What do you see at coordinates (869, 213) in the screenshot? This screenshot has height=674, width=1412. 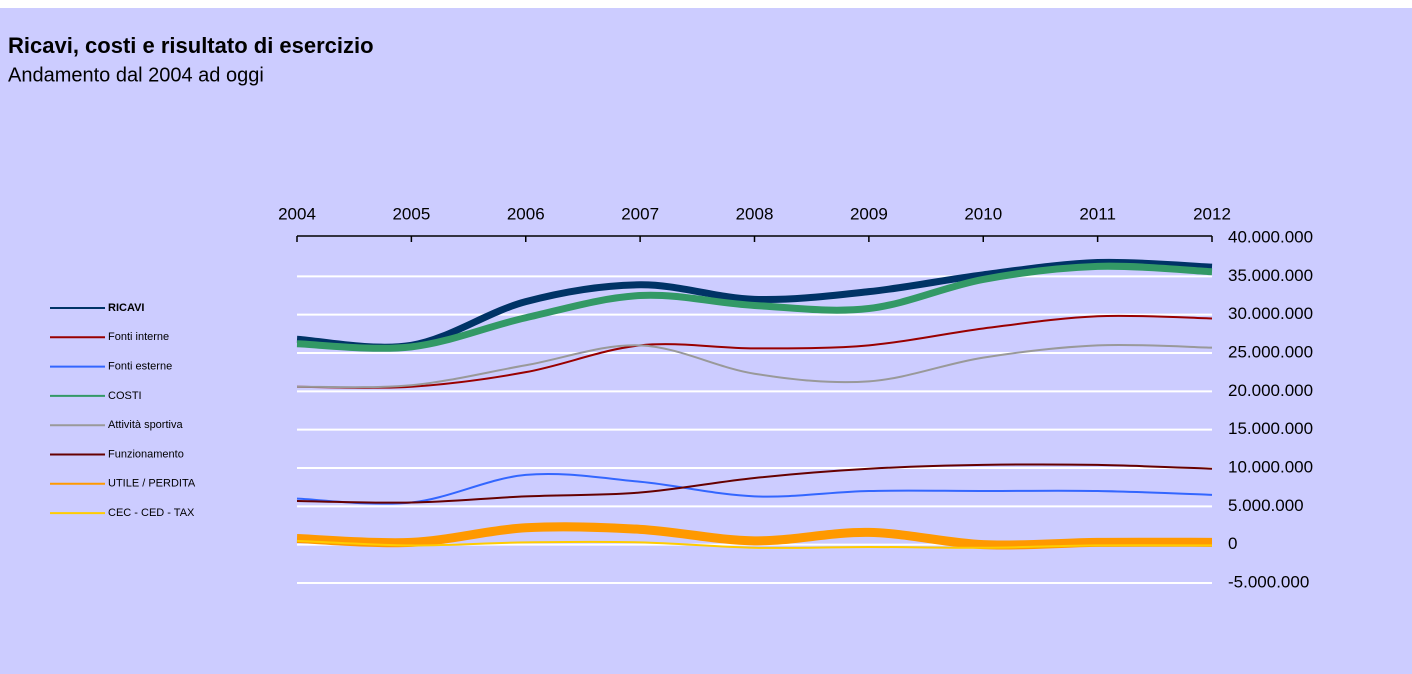 I see `x-tick-label: 2009` at bounding box center [869, 213].